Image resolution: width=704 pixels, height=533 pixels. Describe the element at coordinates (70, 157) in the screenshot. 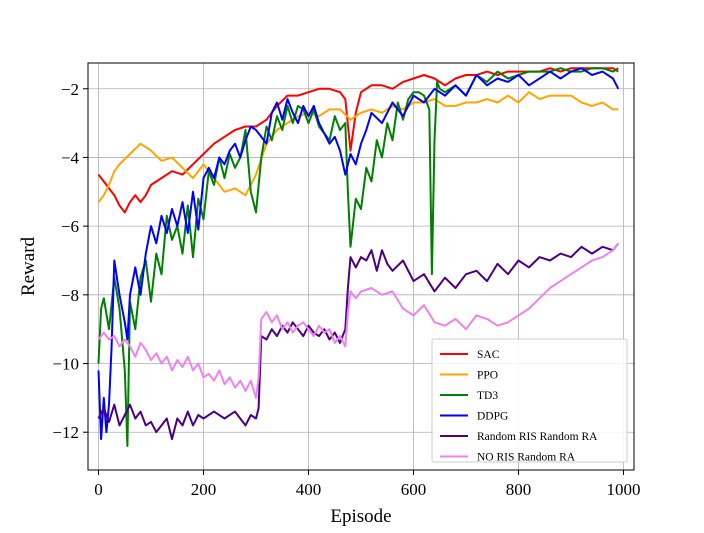

I see `y-tick-label: −4` at that location.